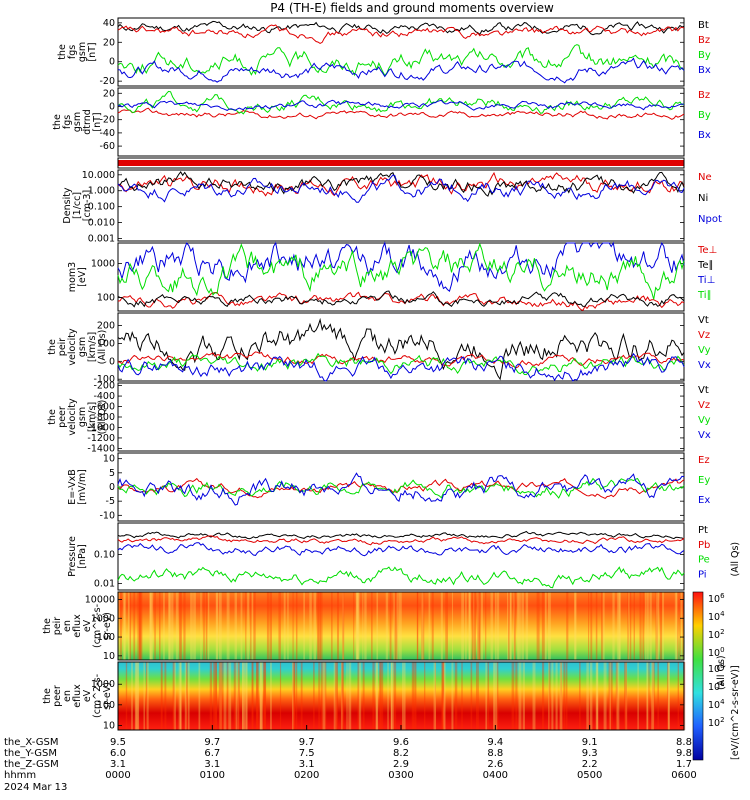 The image size is (750, 800). What do you see at coordinates (92, 347) in the screenshot?
I see `ylabel-line: [km/s]` at bounding box center [92, 347].